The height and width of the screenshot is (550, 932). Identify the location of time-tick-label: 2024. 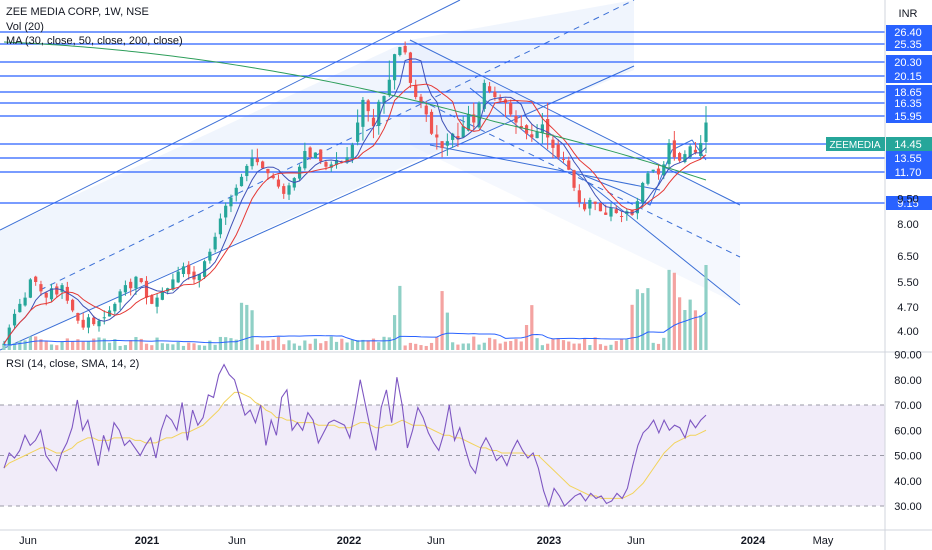
(753, 541).